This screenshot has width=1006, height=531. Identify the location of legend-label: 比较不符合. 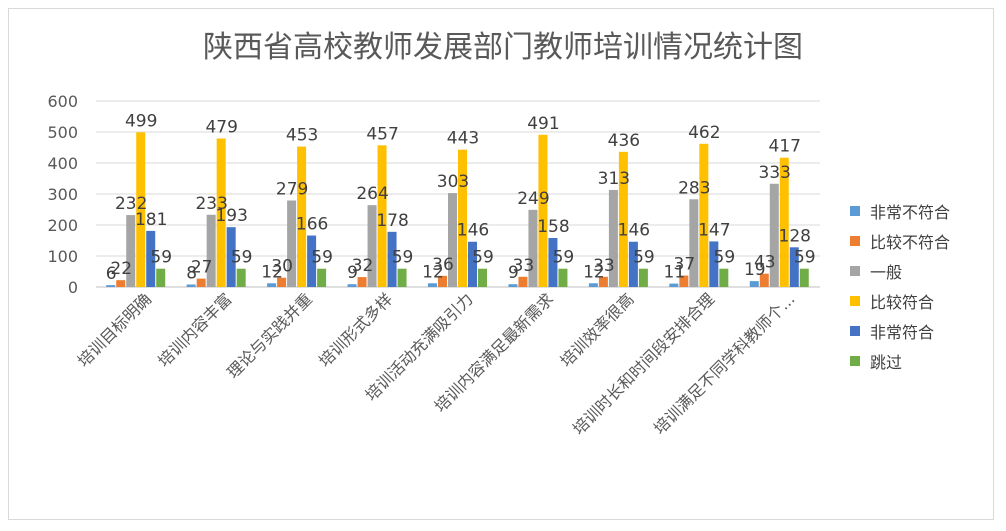
(910, 242).